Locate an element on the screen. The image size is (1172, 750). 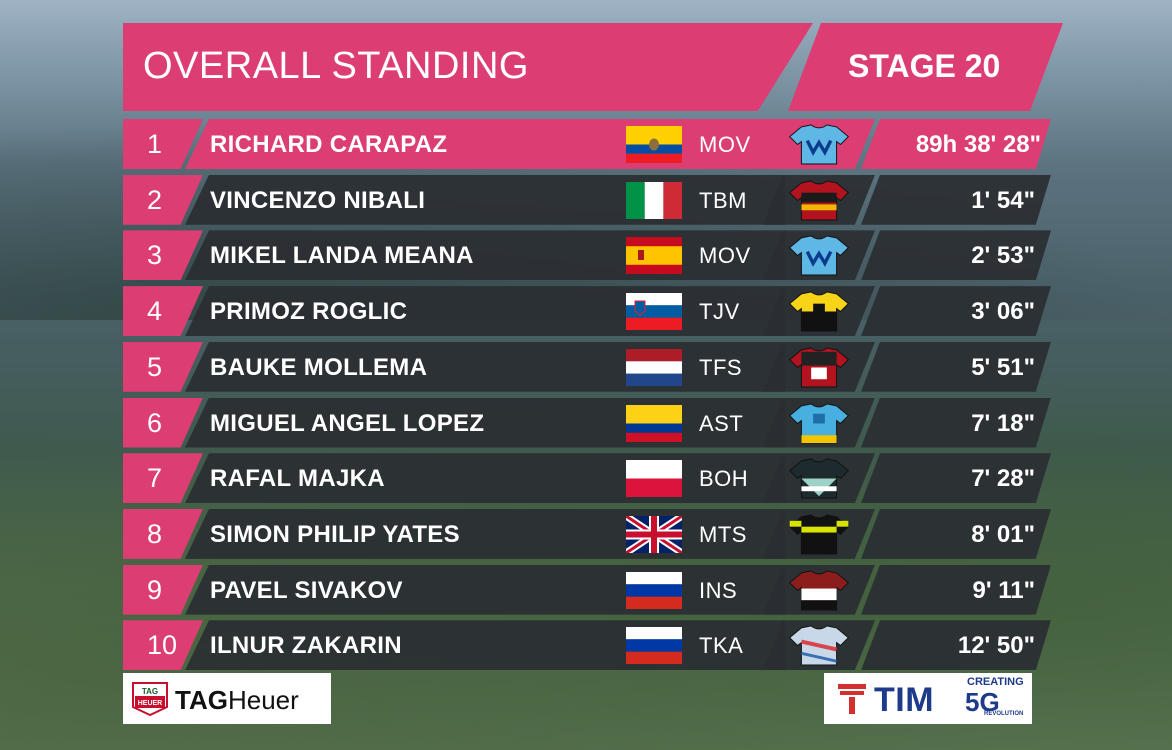
tag-shield-top-text: TAG is located at coordinates (150, 691).